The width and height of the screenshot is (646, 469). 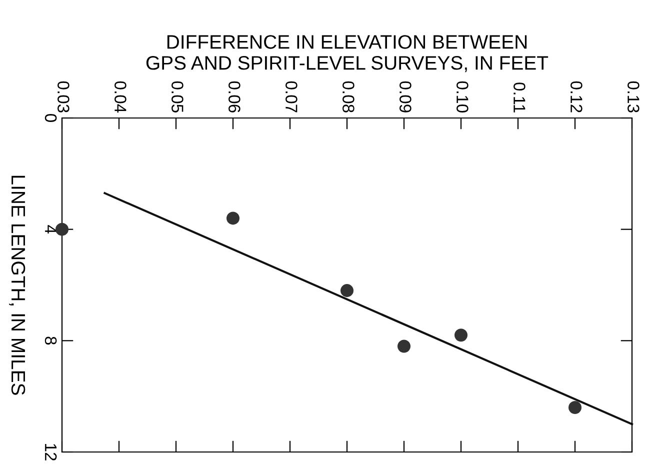 I want to click on x-axis-title: DIFFERENCE IN ELEVATION BETWEEN GPS AND SPIRIT-LEVEL SURVEYS, IN FEET, so click(x=347, y=53).